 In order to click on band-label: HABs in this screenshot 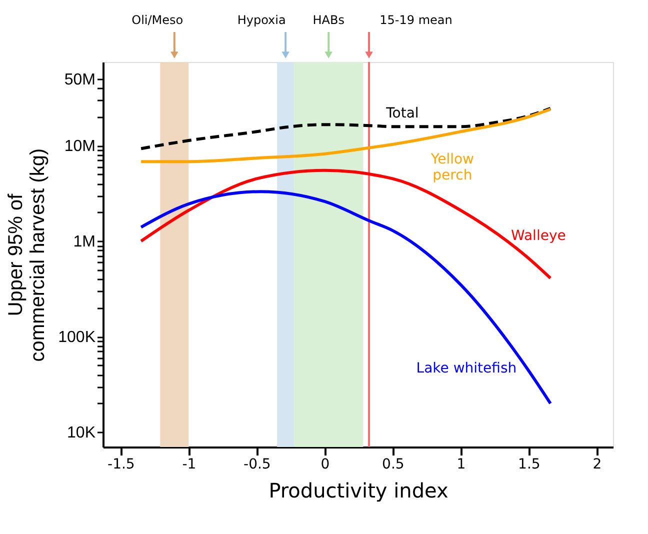, I will do `click(328, 20)`.